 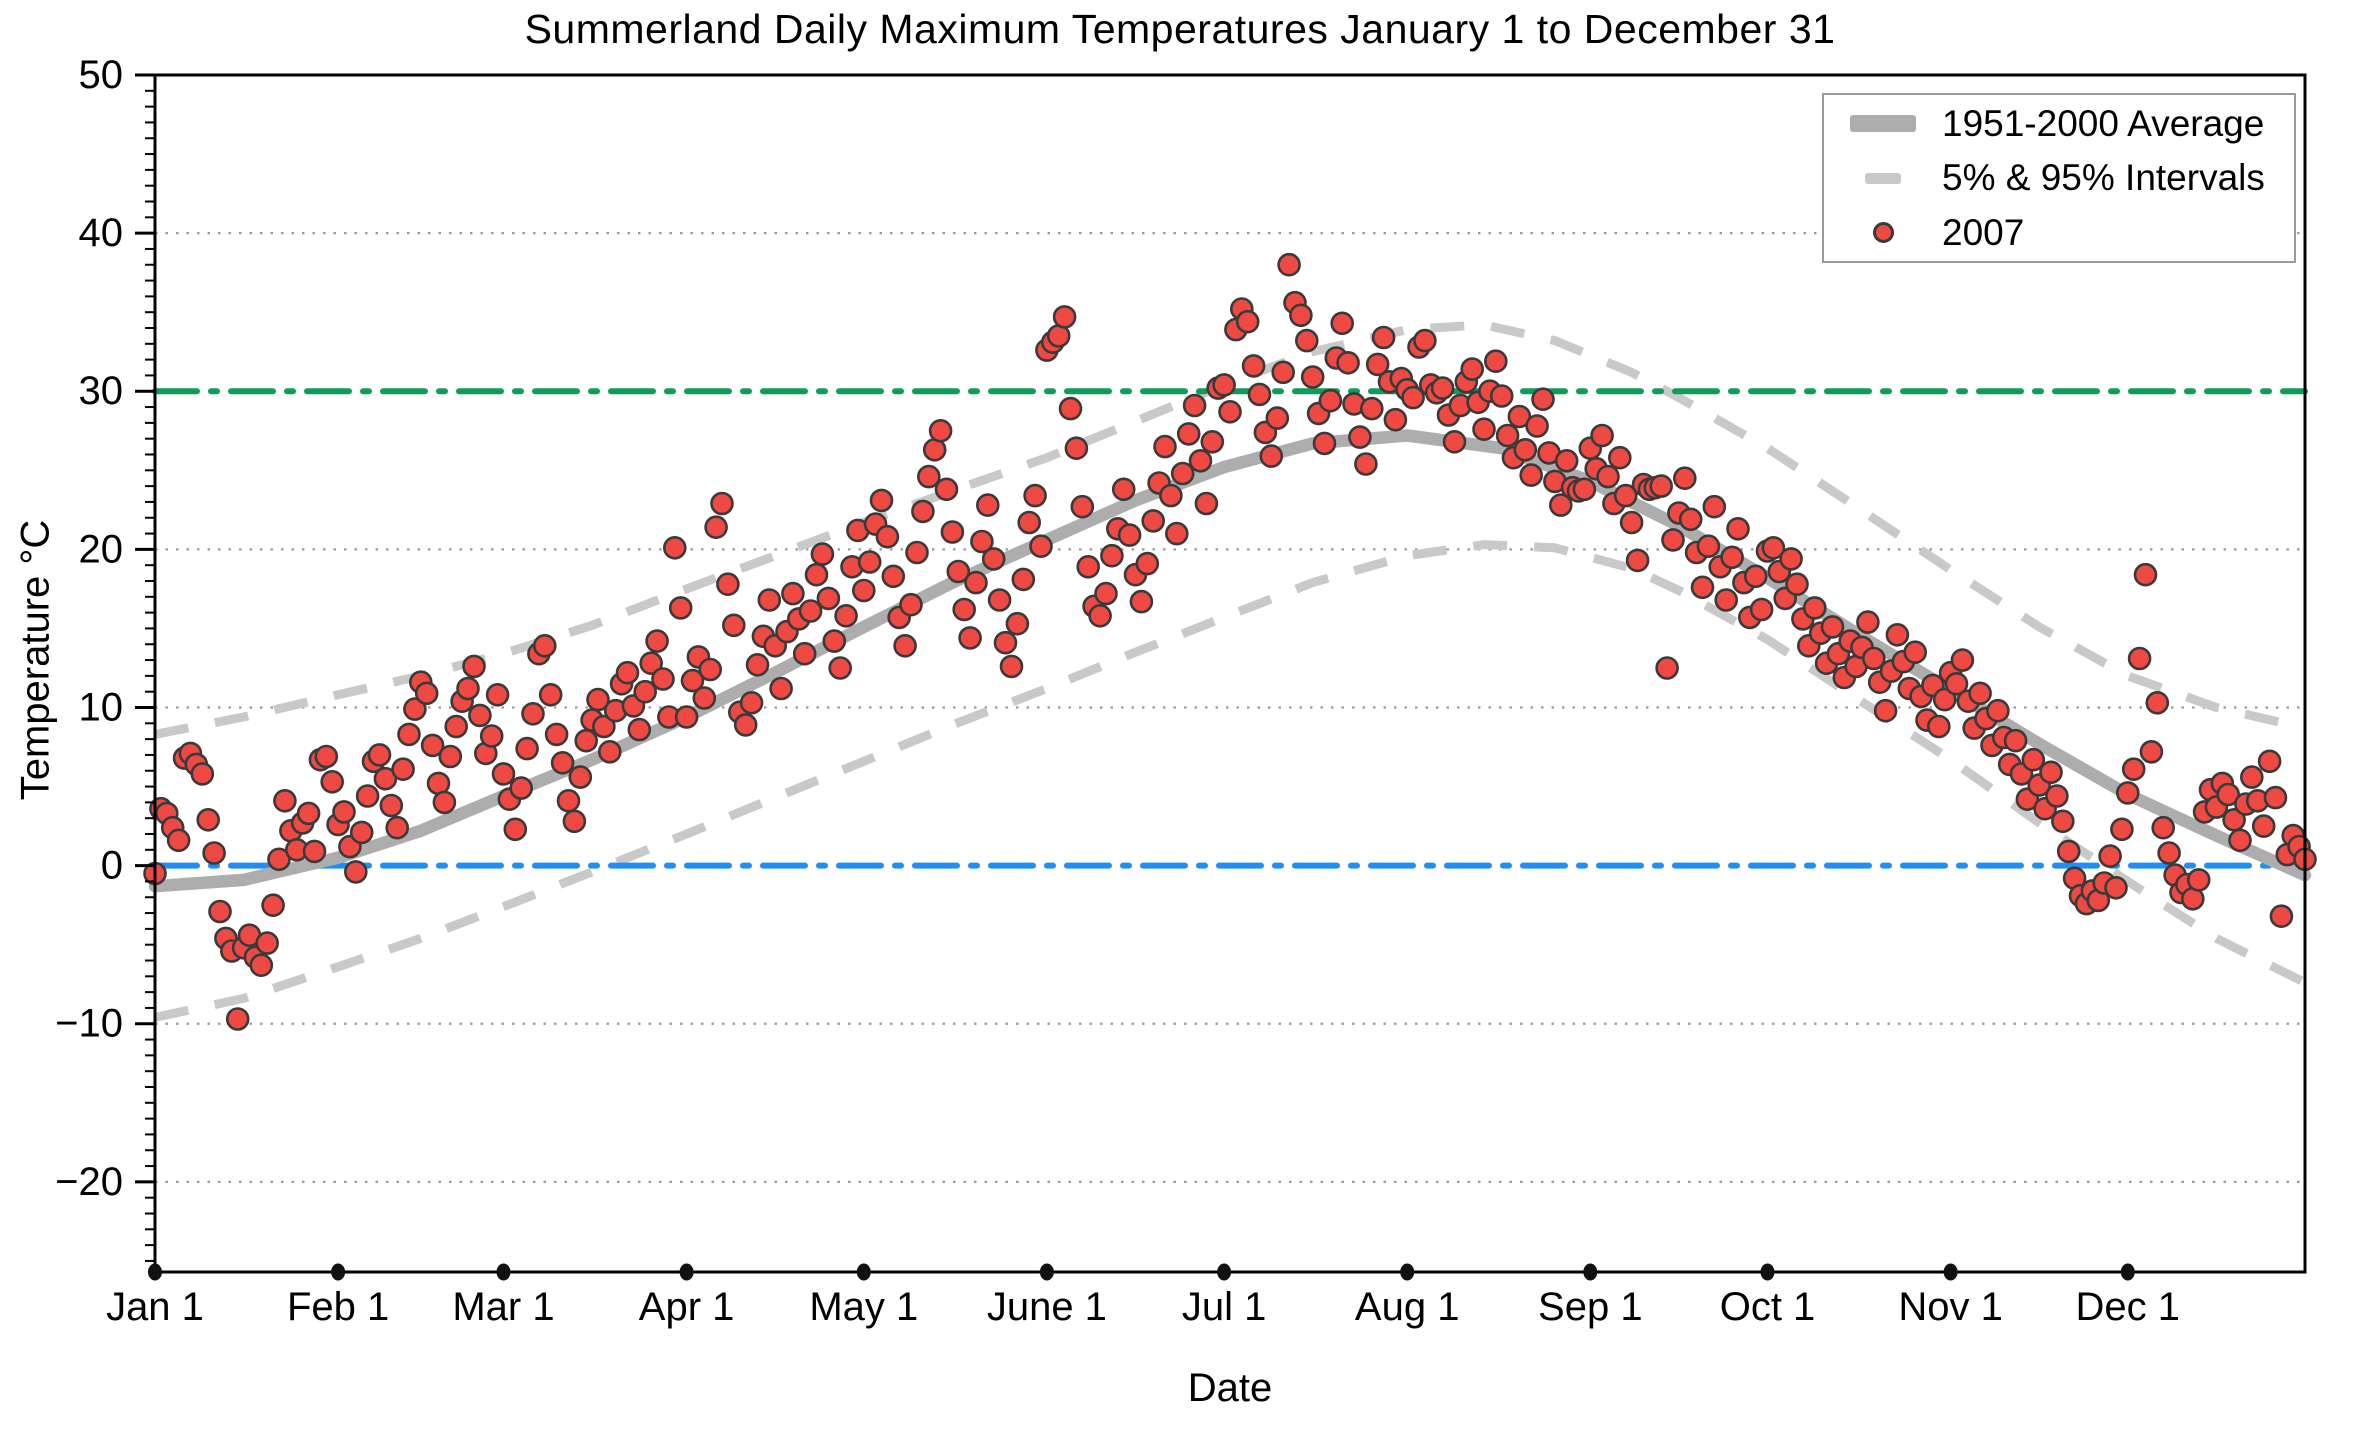 I want to click on x-tick-label: Jan 1, so click(x=155, y=1307).